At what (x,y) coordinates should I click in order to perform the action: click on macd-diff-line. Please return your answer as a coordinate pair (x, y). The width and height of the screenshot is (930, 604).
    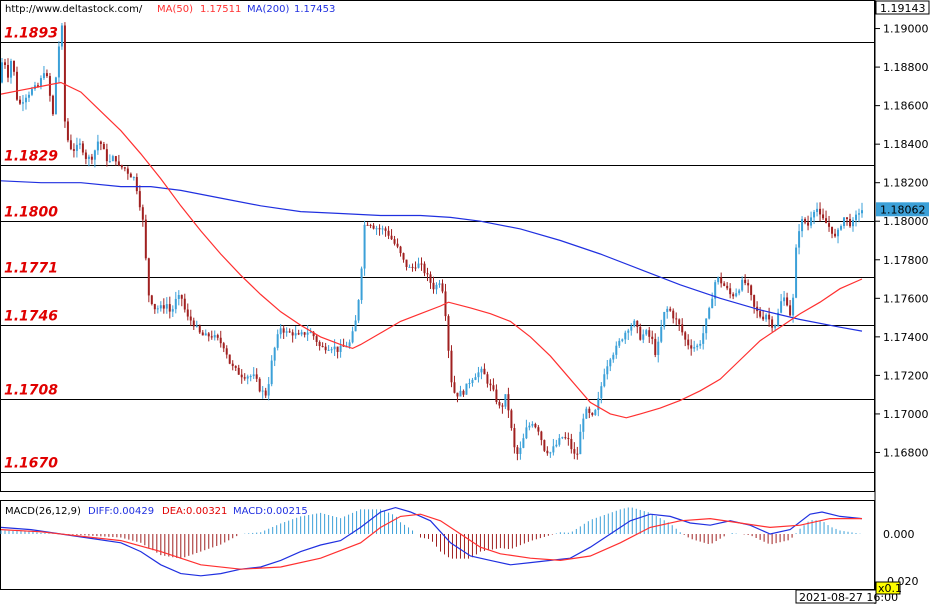
    Looking at the image, I should click on (431, 541).